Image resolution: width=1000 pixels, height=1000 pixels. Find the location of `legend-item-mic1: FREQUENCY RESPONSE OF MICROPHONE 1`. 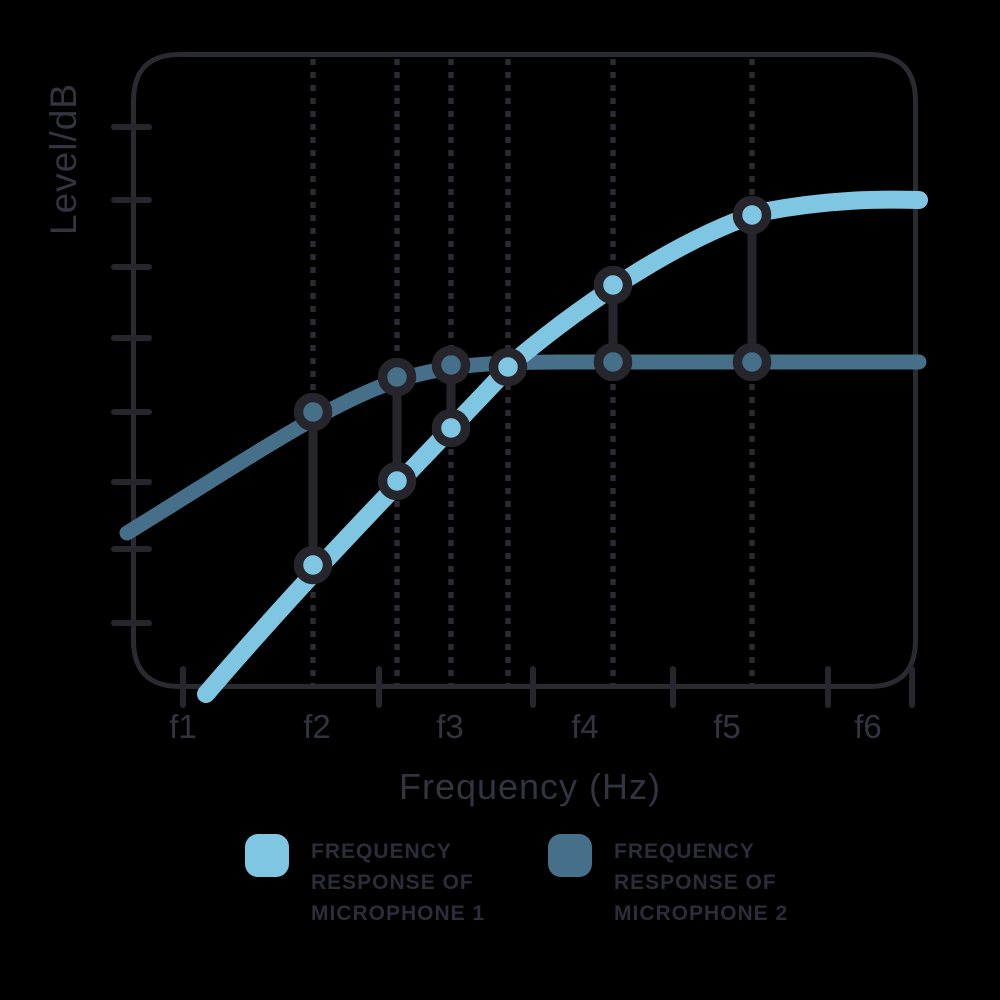

legend-item-mic1: FREQUENCY RESPONSE OF MICROPHONE 1 is located at coordinates (365, 881).